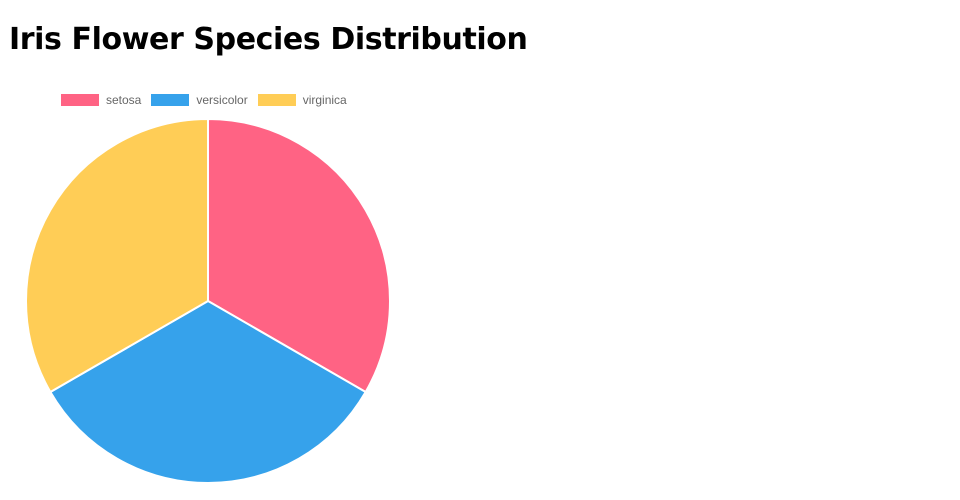  Describe the element at coordinates (222, 100) in the screenshot. I see `legend-label-versicolor: versicolor` at that location.